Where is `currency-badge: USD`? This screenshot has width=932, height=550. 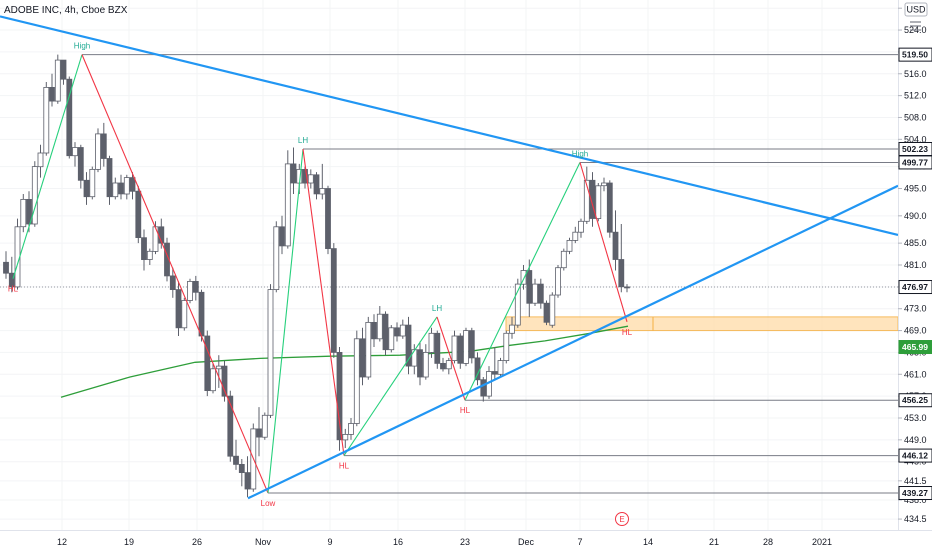
currency-badge: USD is located at coordinates (916, 9).